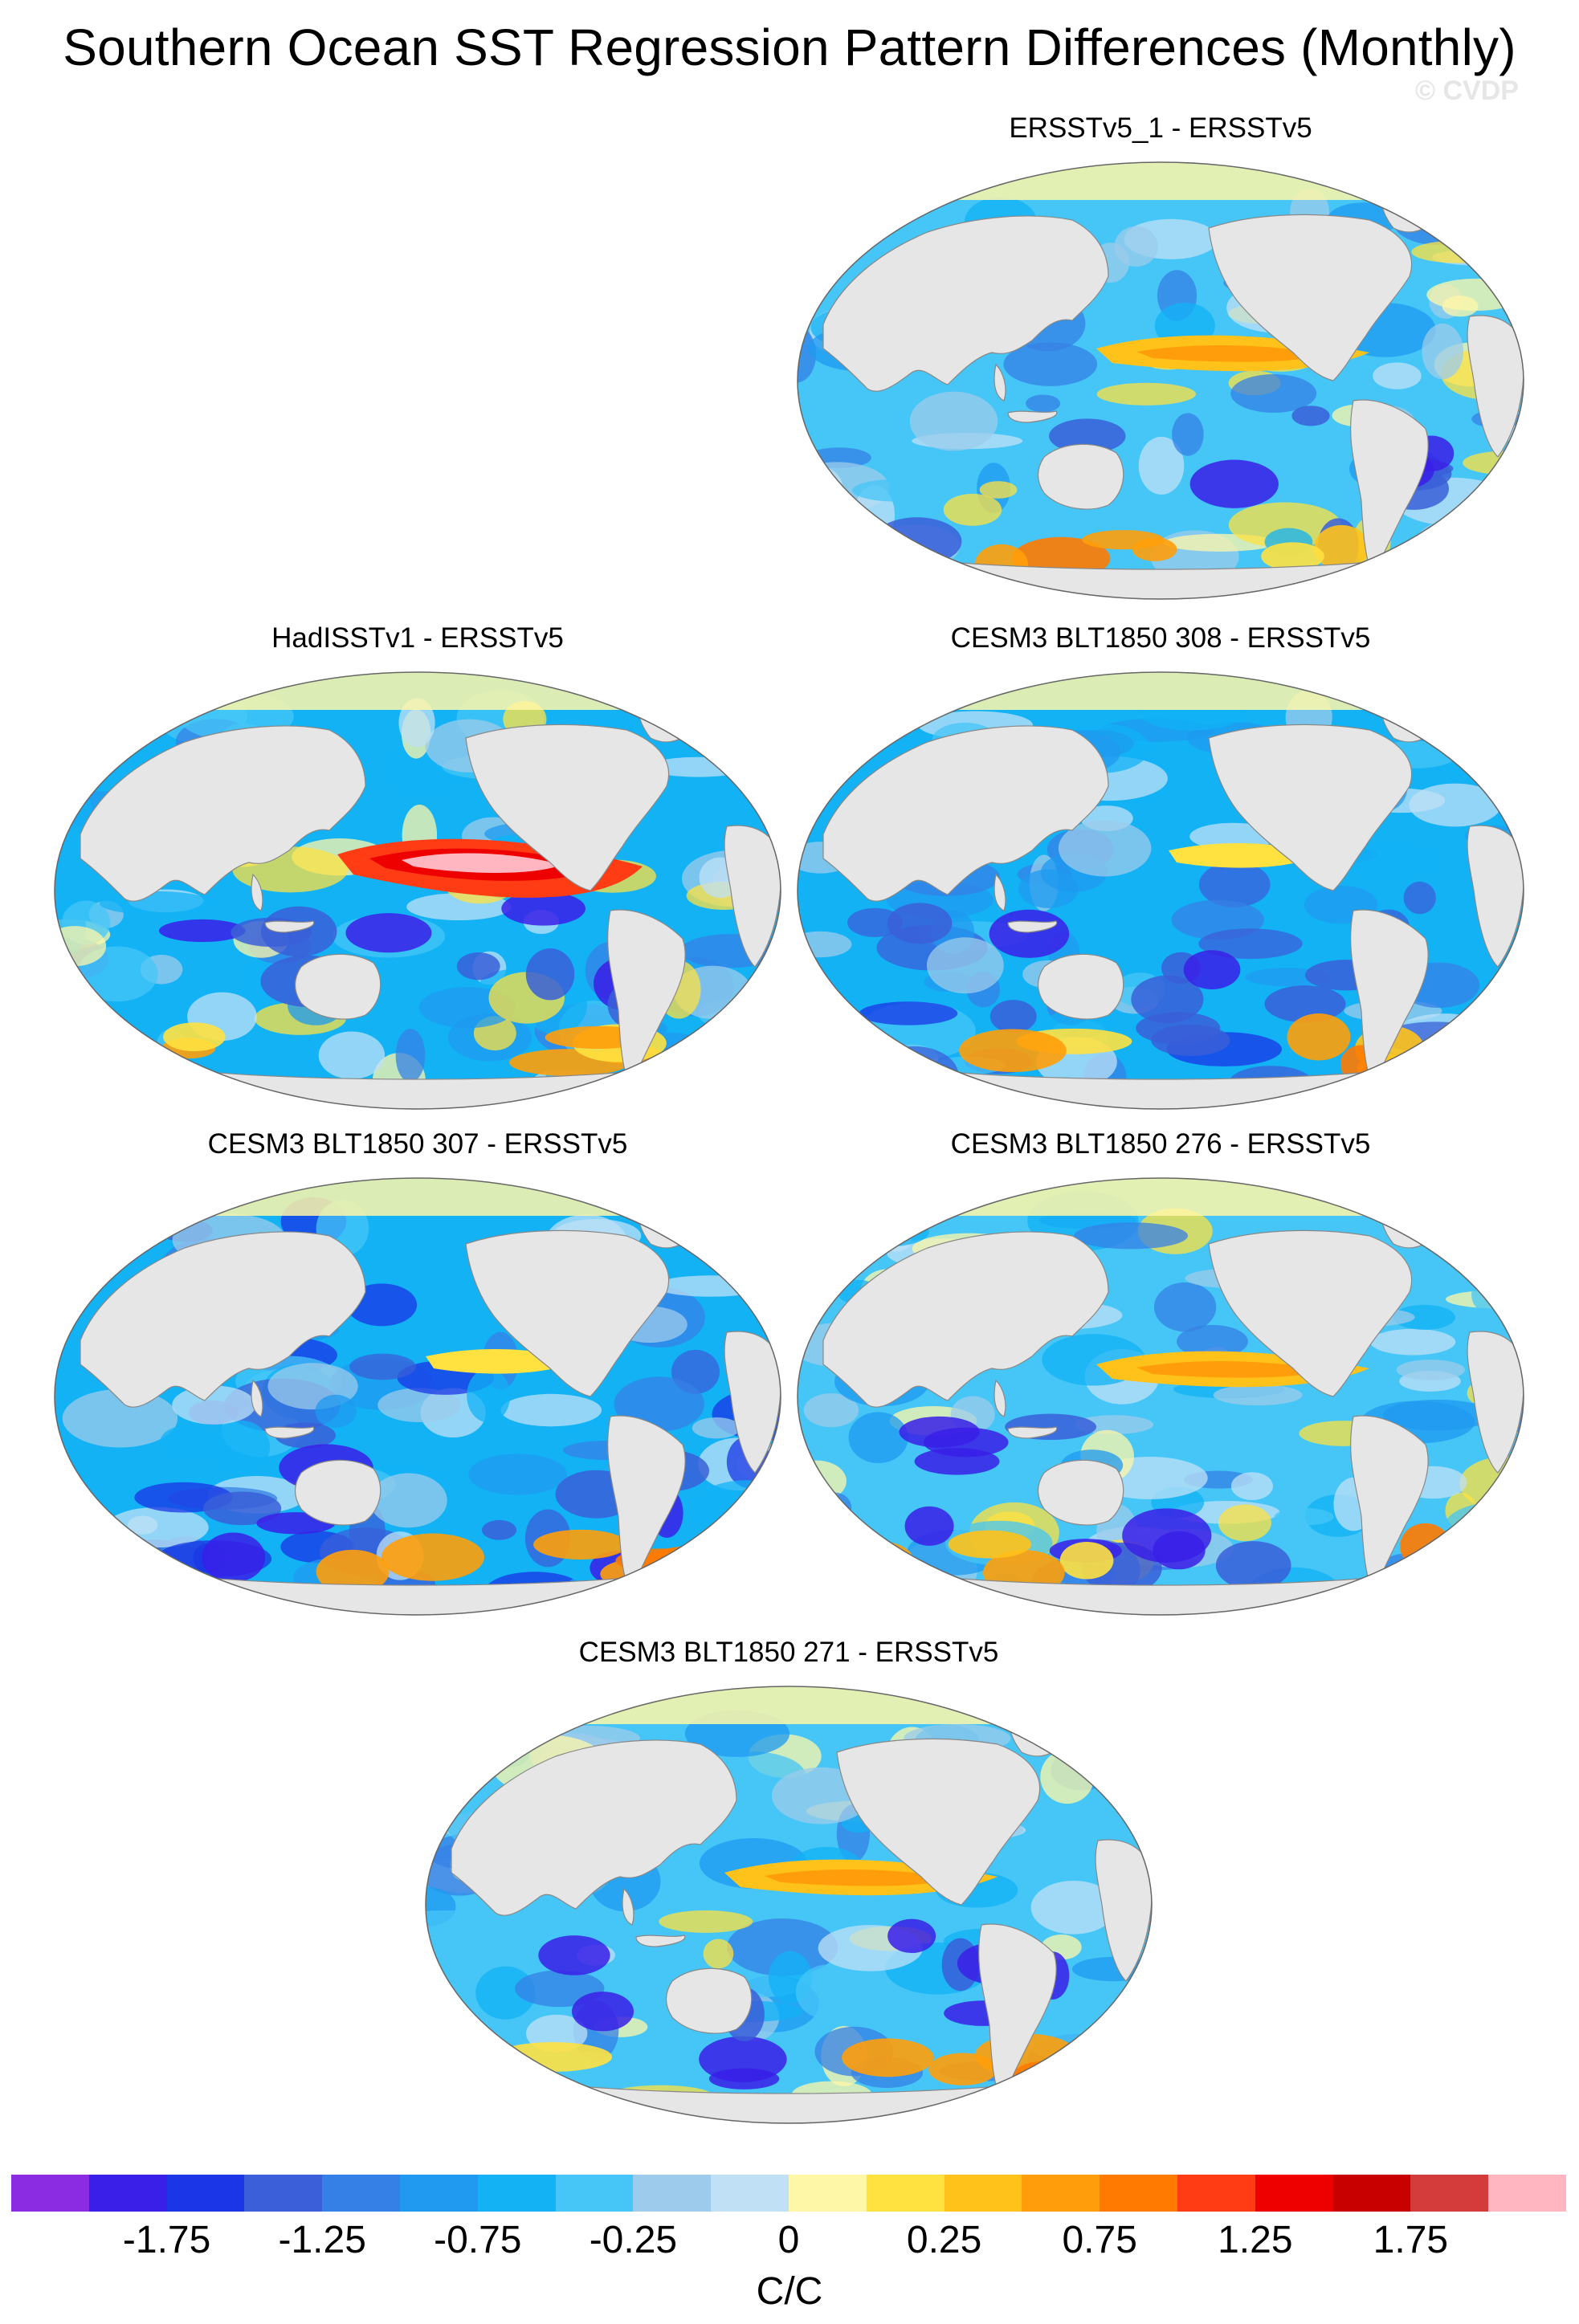 The image size is (1579, 2324). Describe the element at coordinates (633, 2240) in the screenshot. I see `colorbar-tick-label: -0.25` at that location.